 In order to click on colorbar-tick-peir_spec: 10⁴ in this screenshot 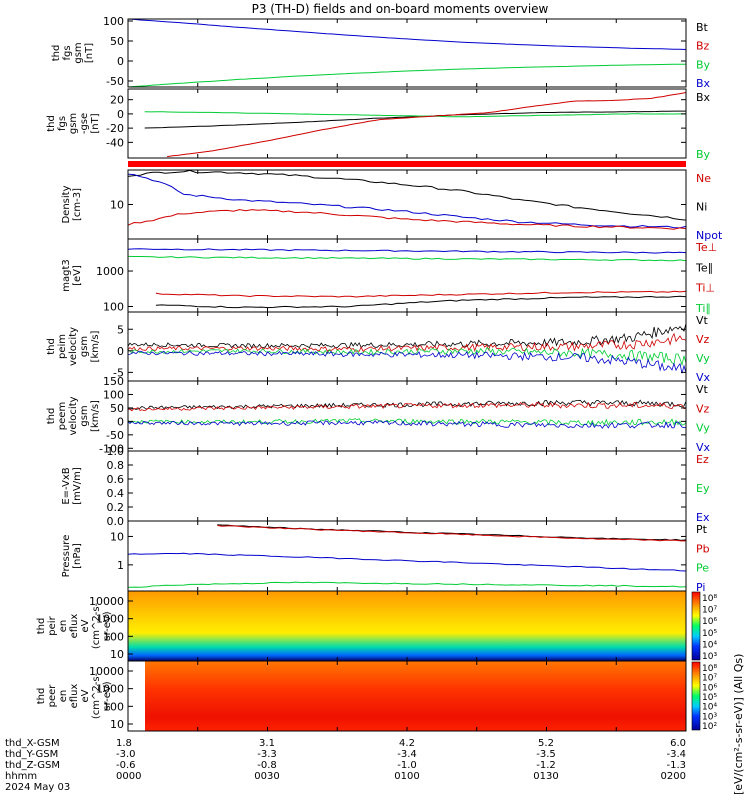, I will do `click(709, 645)`.